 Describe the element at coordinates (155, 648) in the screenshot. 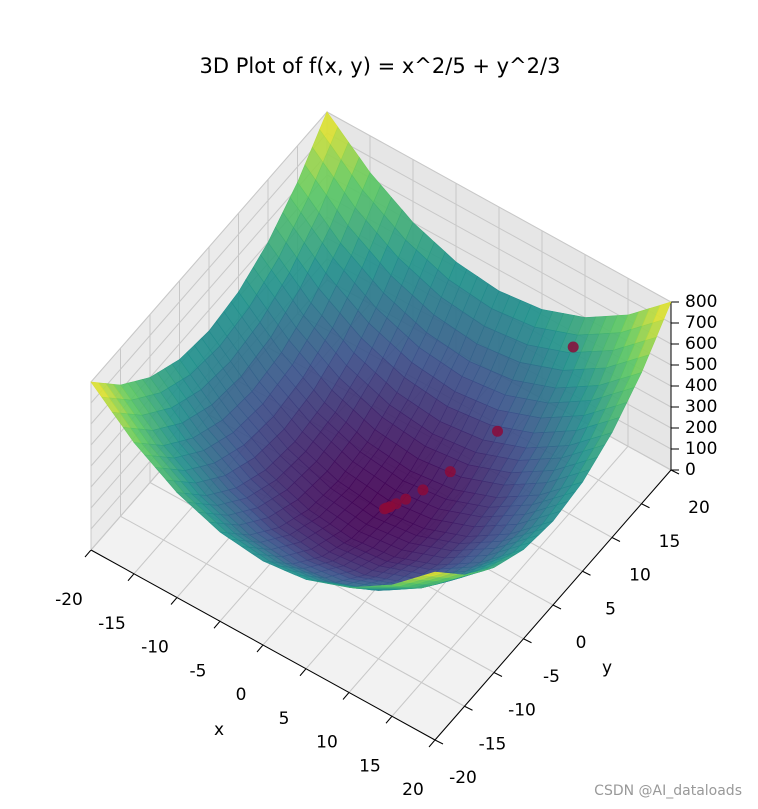

I see `x-tick-label: -10` at that location.